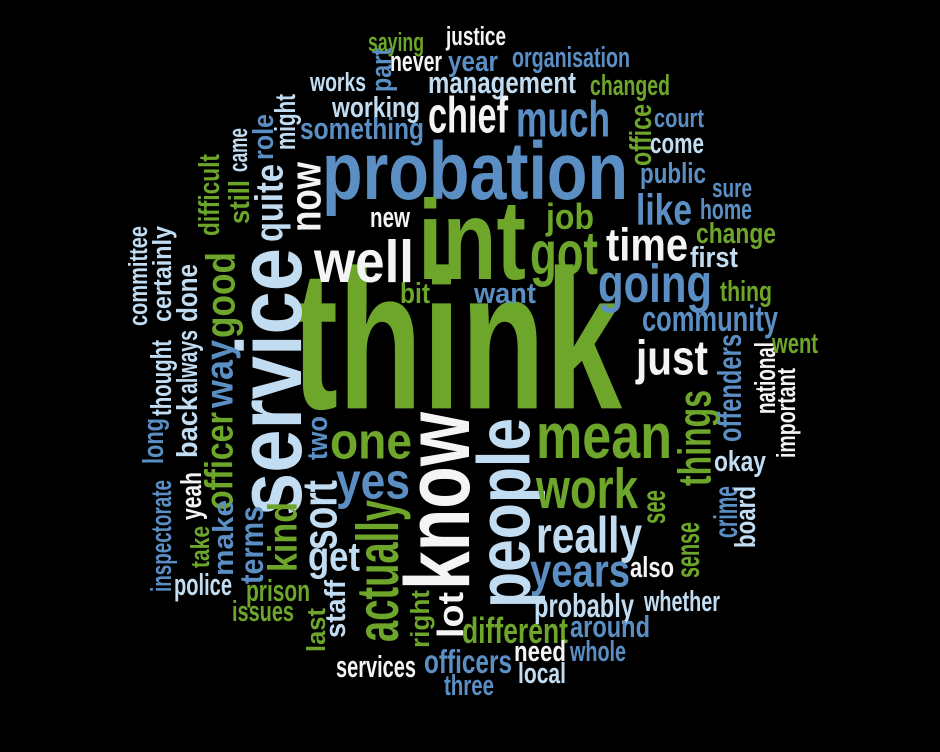  I want to click on word-never: never, so click(416, 61).